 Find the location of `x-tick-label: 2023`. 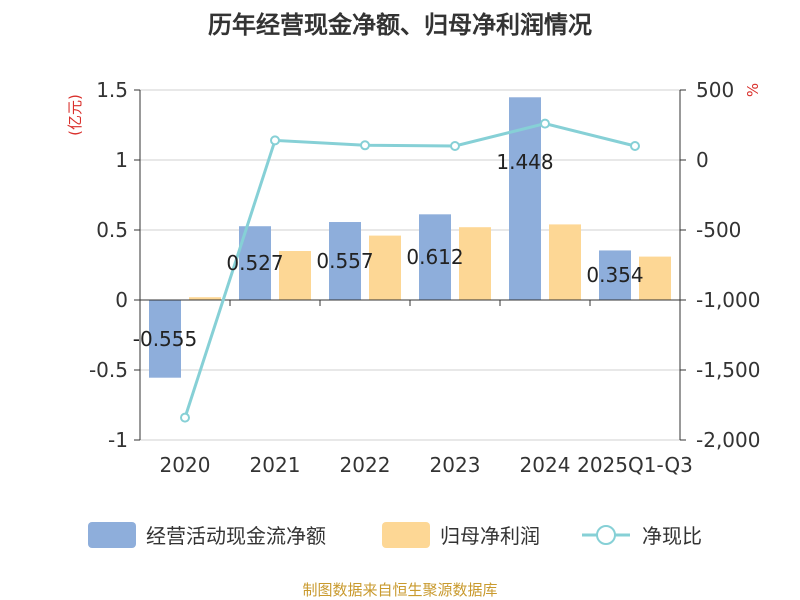

x-tick-label: 2023 is located at coordinates (455, 465).